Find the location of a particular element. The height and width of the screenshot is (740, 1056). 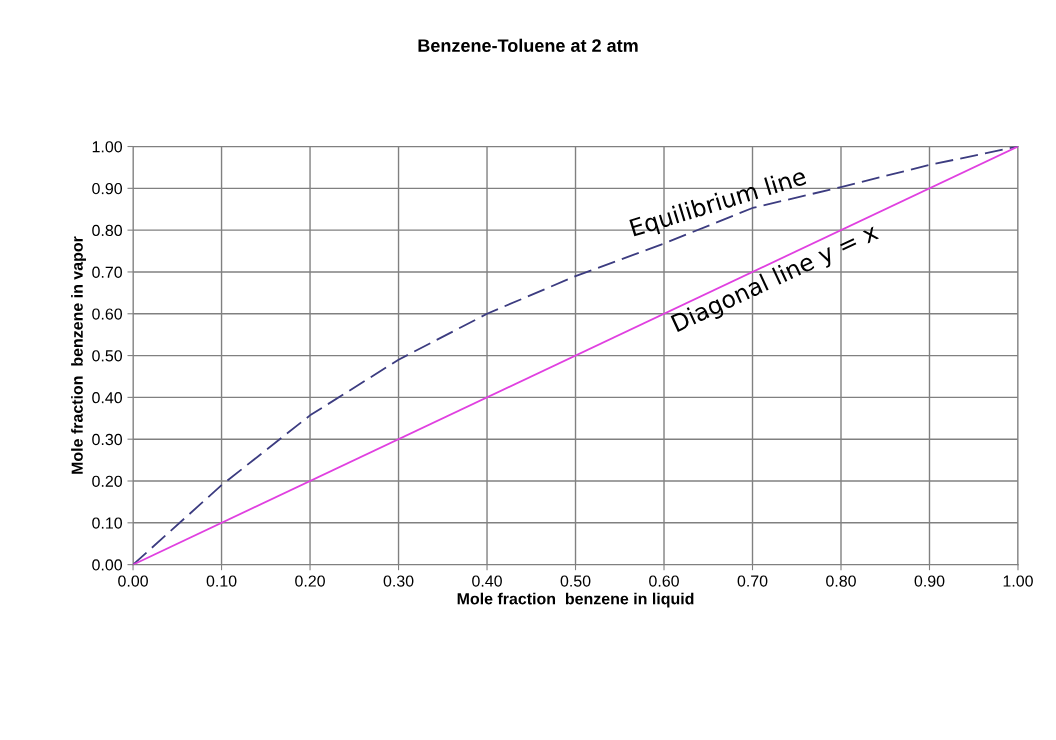

x-tick-label: 1.00 is located at coordinates (1018, 581).